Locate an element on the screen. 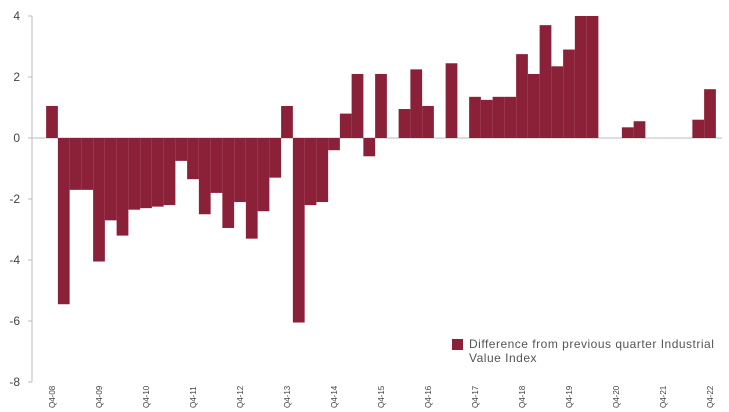  x-tick-label: Q4-13 is located at coordinates (287, 396).